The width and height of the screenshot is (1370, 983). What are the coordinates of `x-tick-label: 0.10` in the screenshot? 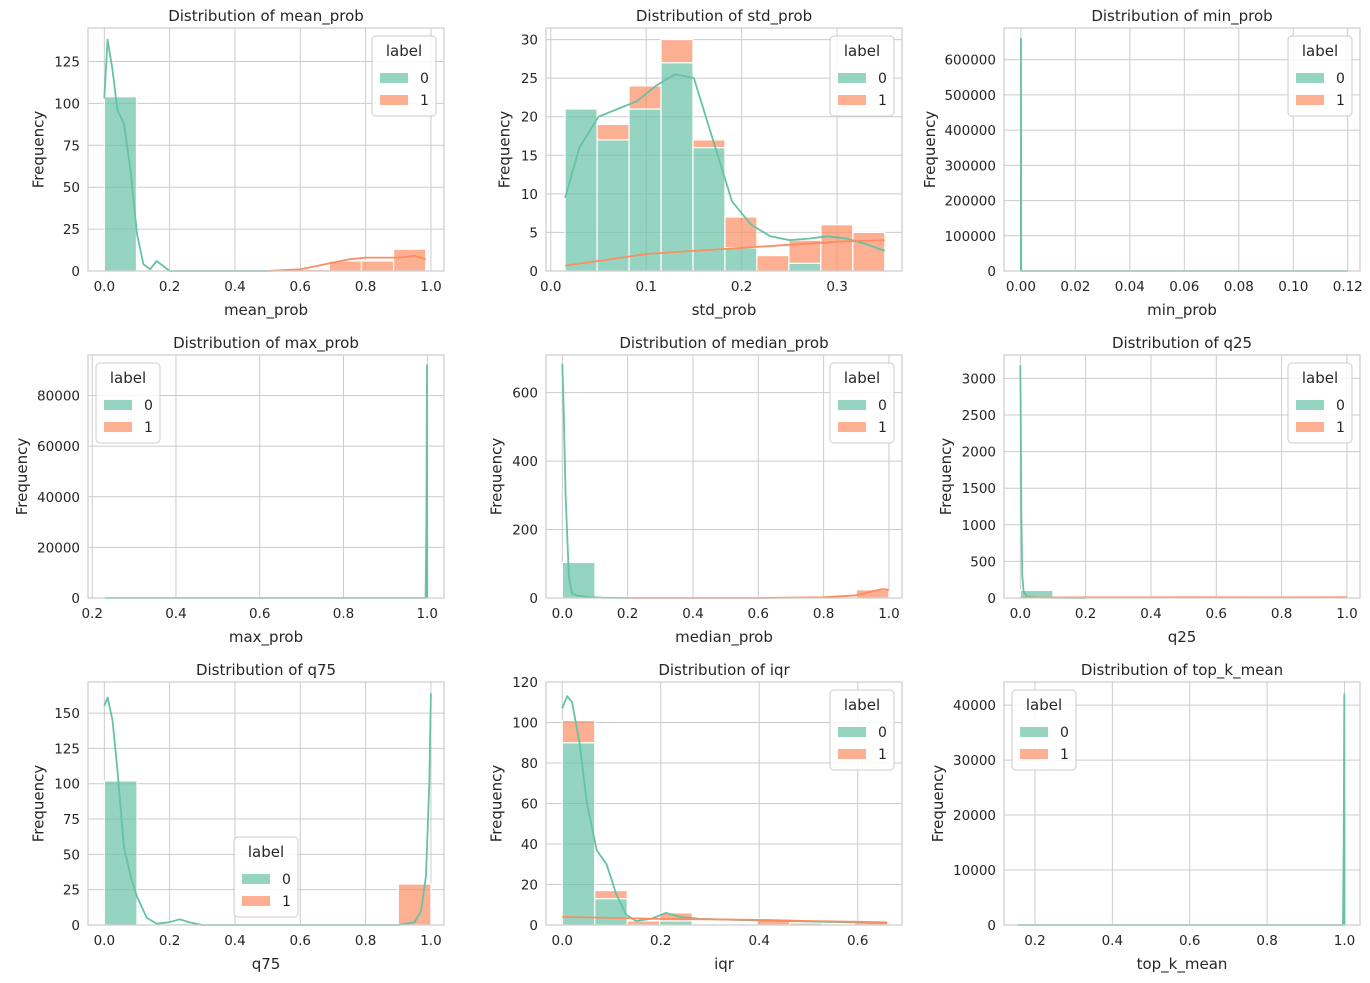 It's located at (1293, 287).